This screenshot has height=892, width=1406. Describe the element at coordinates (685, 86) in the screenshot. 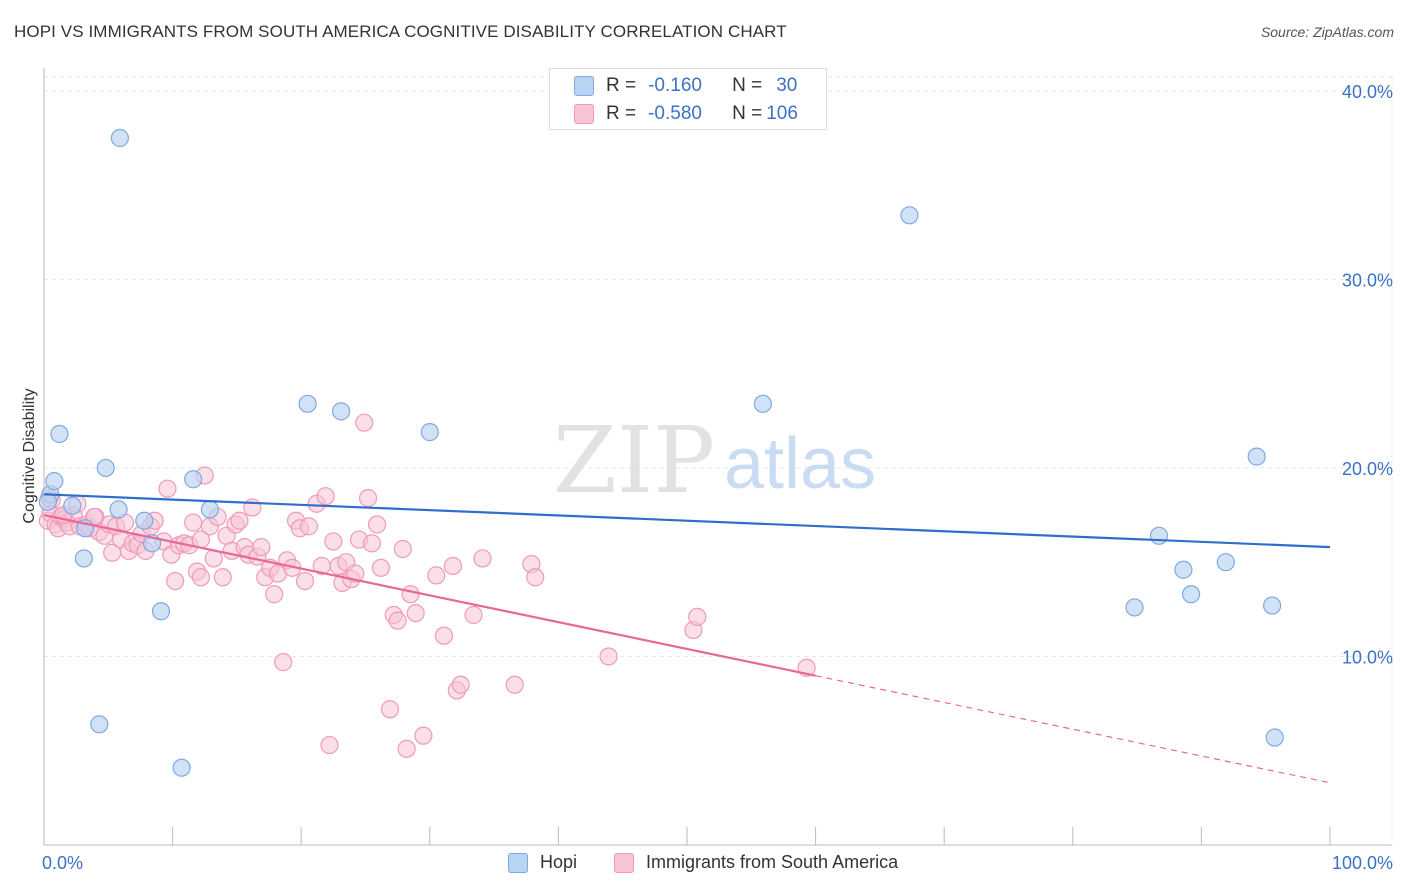

I see `legend-row-hopi: R = -0.160 N = 30` at that location.